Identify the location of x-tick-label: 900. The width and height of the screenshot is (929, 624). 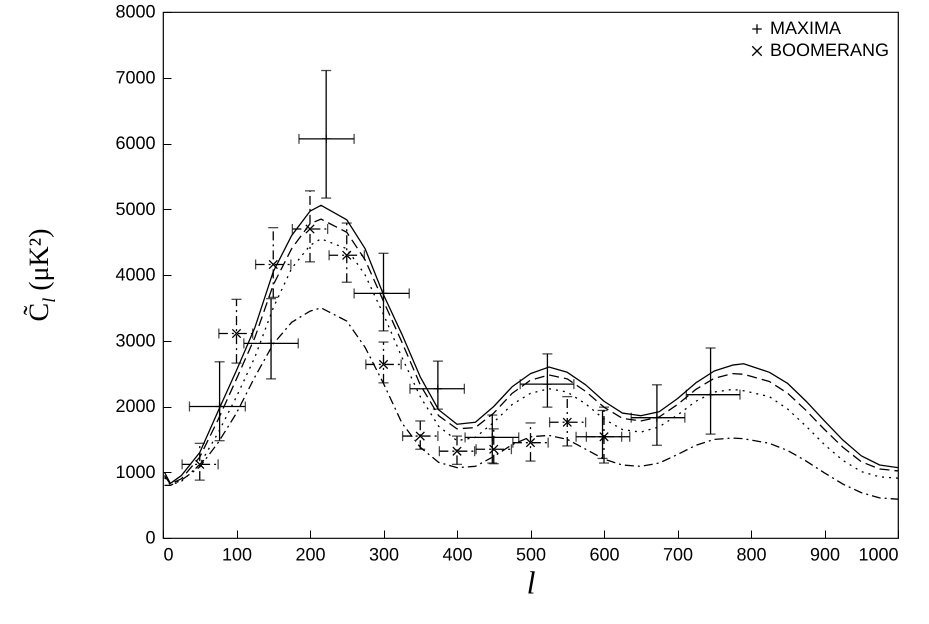
(825, 554).